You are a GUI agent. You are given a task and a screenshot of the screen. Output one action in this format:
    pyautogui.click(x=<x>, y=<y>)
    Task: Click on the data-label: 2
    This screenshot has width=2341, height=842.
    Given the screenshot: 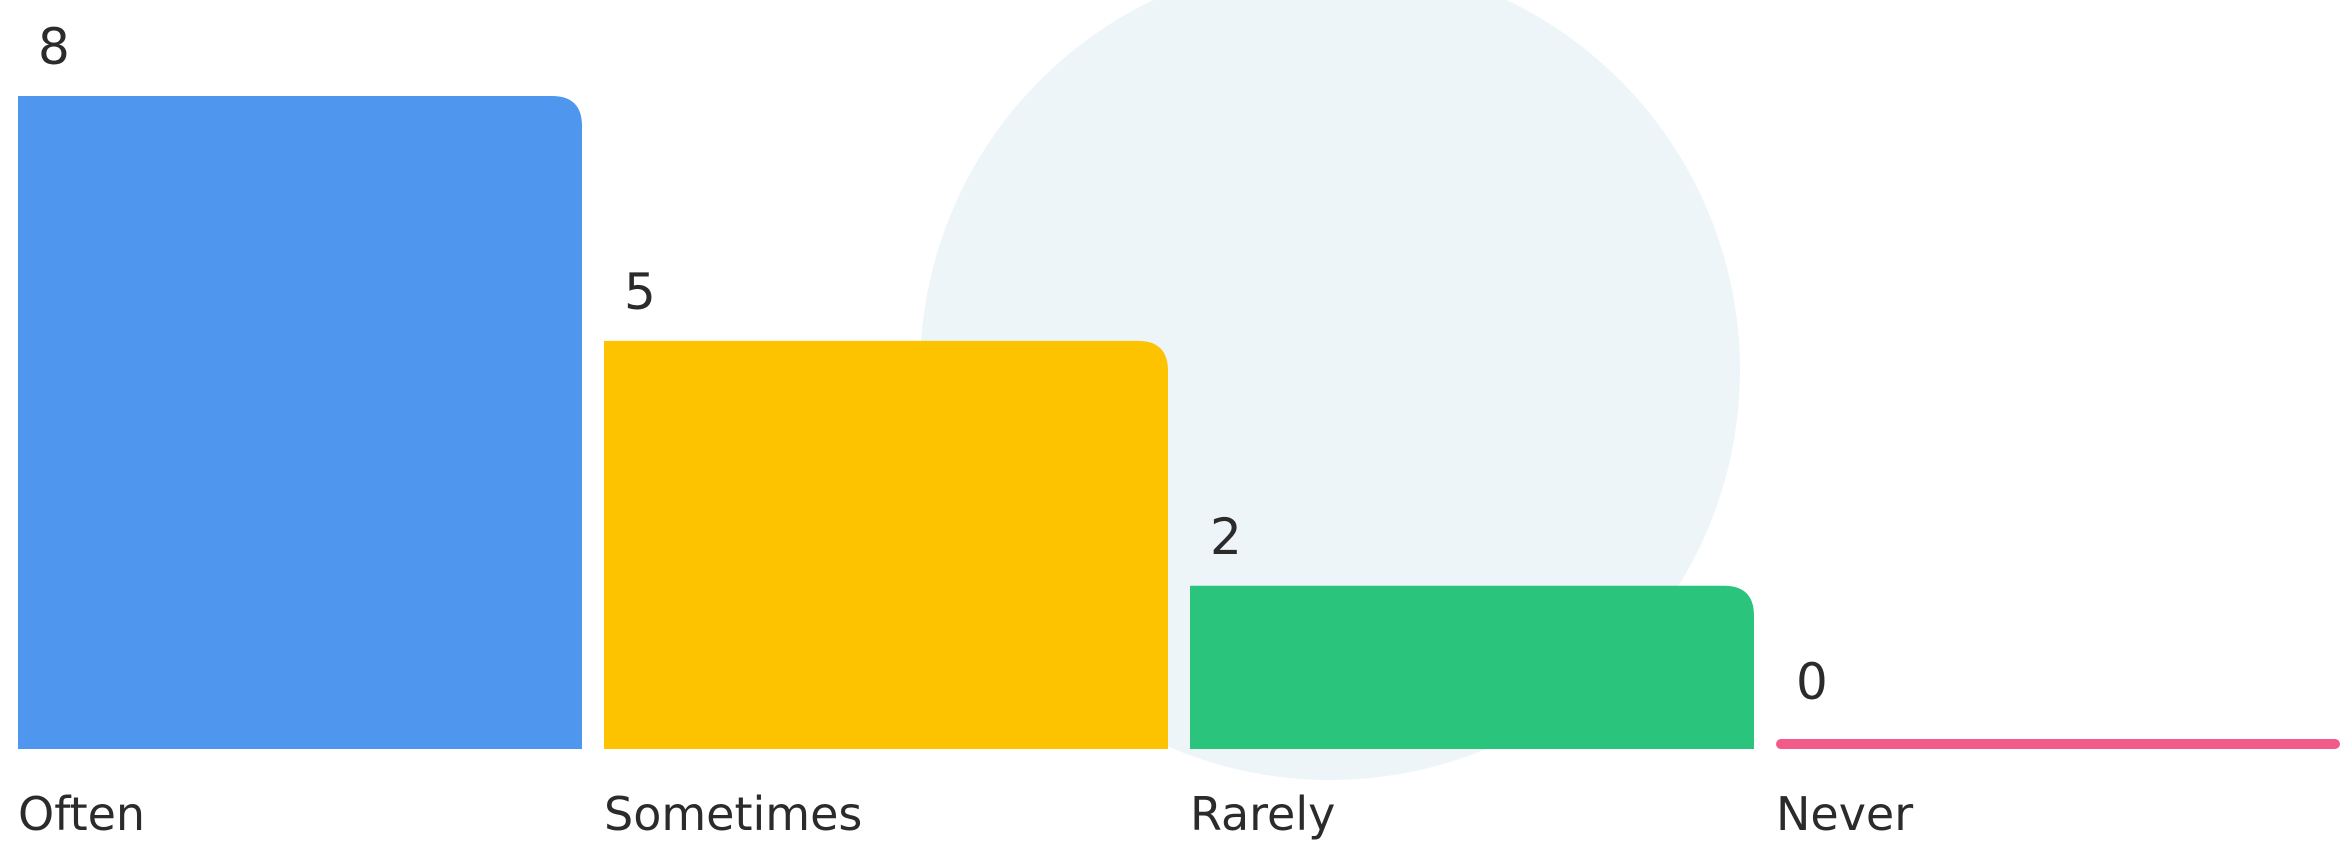 What is the action you would take?
    pyautogui.click(x=1226, y=537)
    